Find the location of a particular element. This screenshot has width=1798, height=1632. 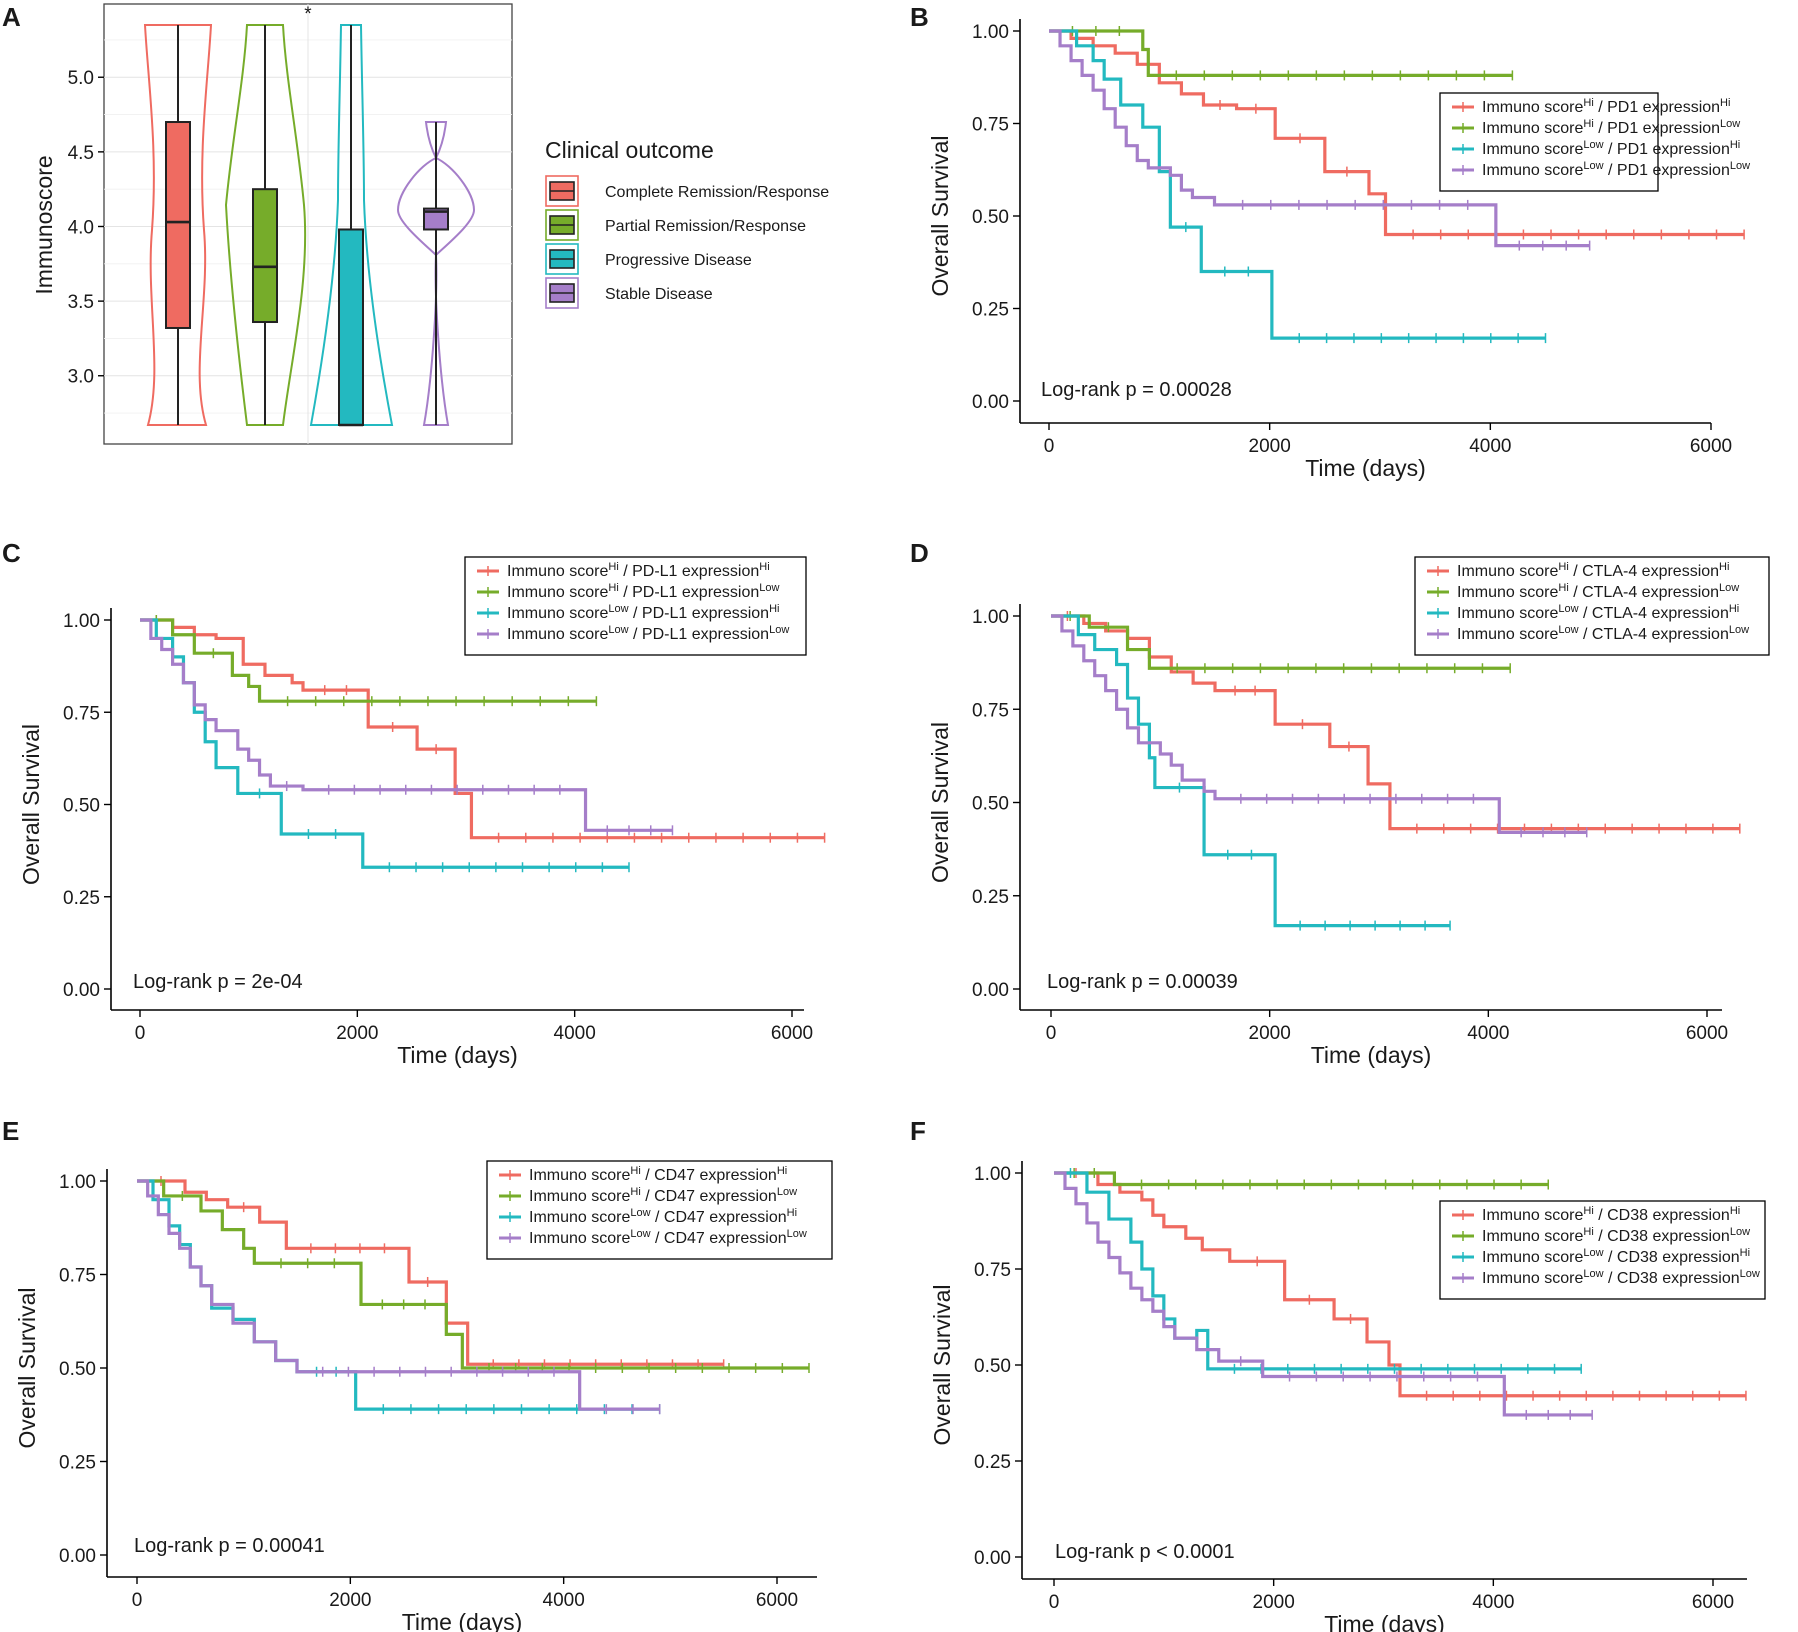

y-tick-label-a: 3.5 is located at coordinates (81, 302).